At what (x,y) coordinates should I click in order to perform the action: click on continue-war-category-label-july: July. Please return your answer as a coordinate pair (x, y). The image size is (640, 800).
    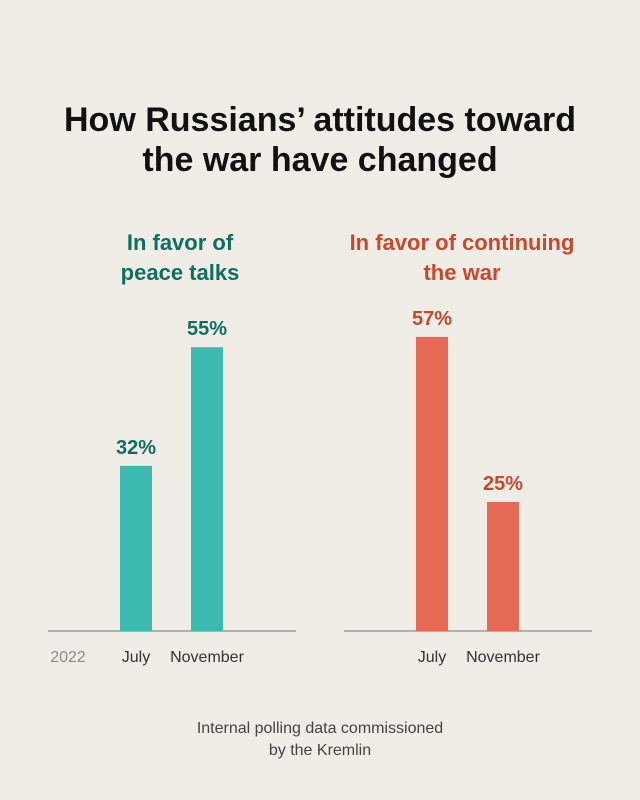
    Looking at the image, I should click on (432, 657).